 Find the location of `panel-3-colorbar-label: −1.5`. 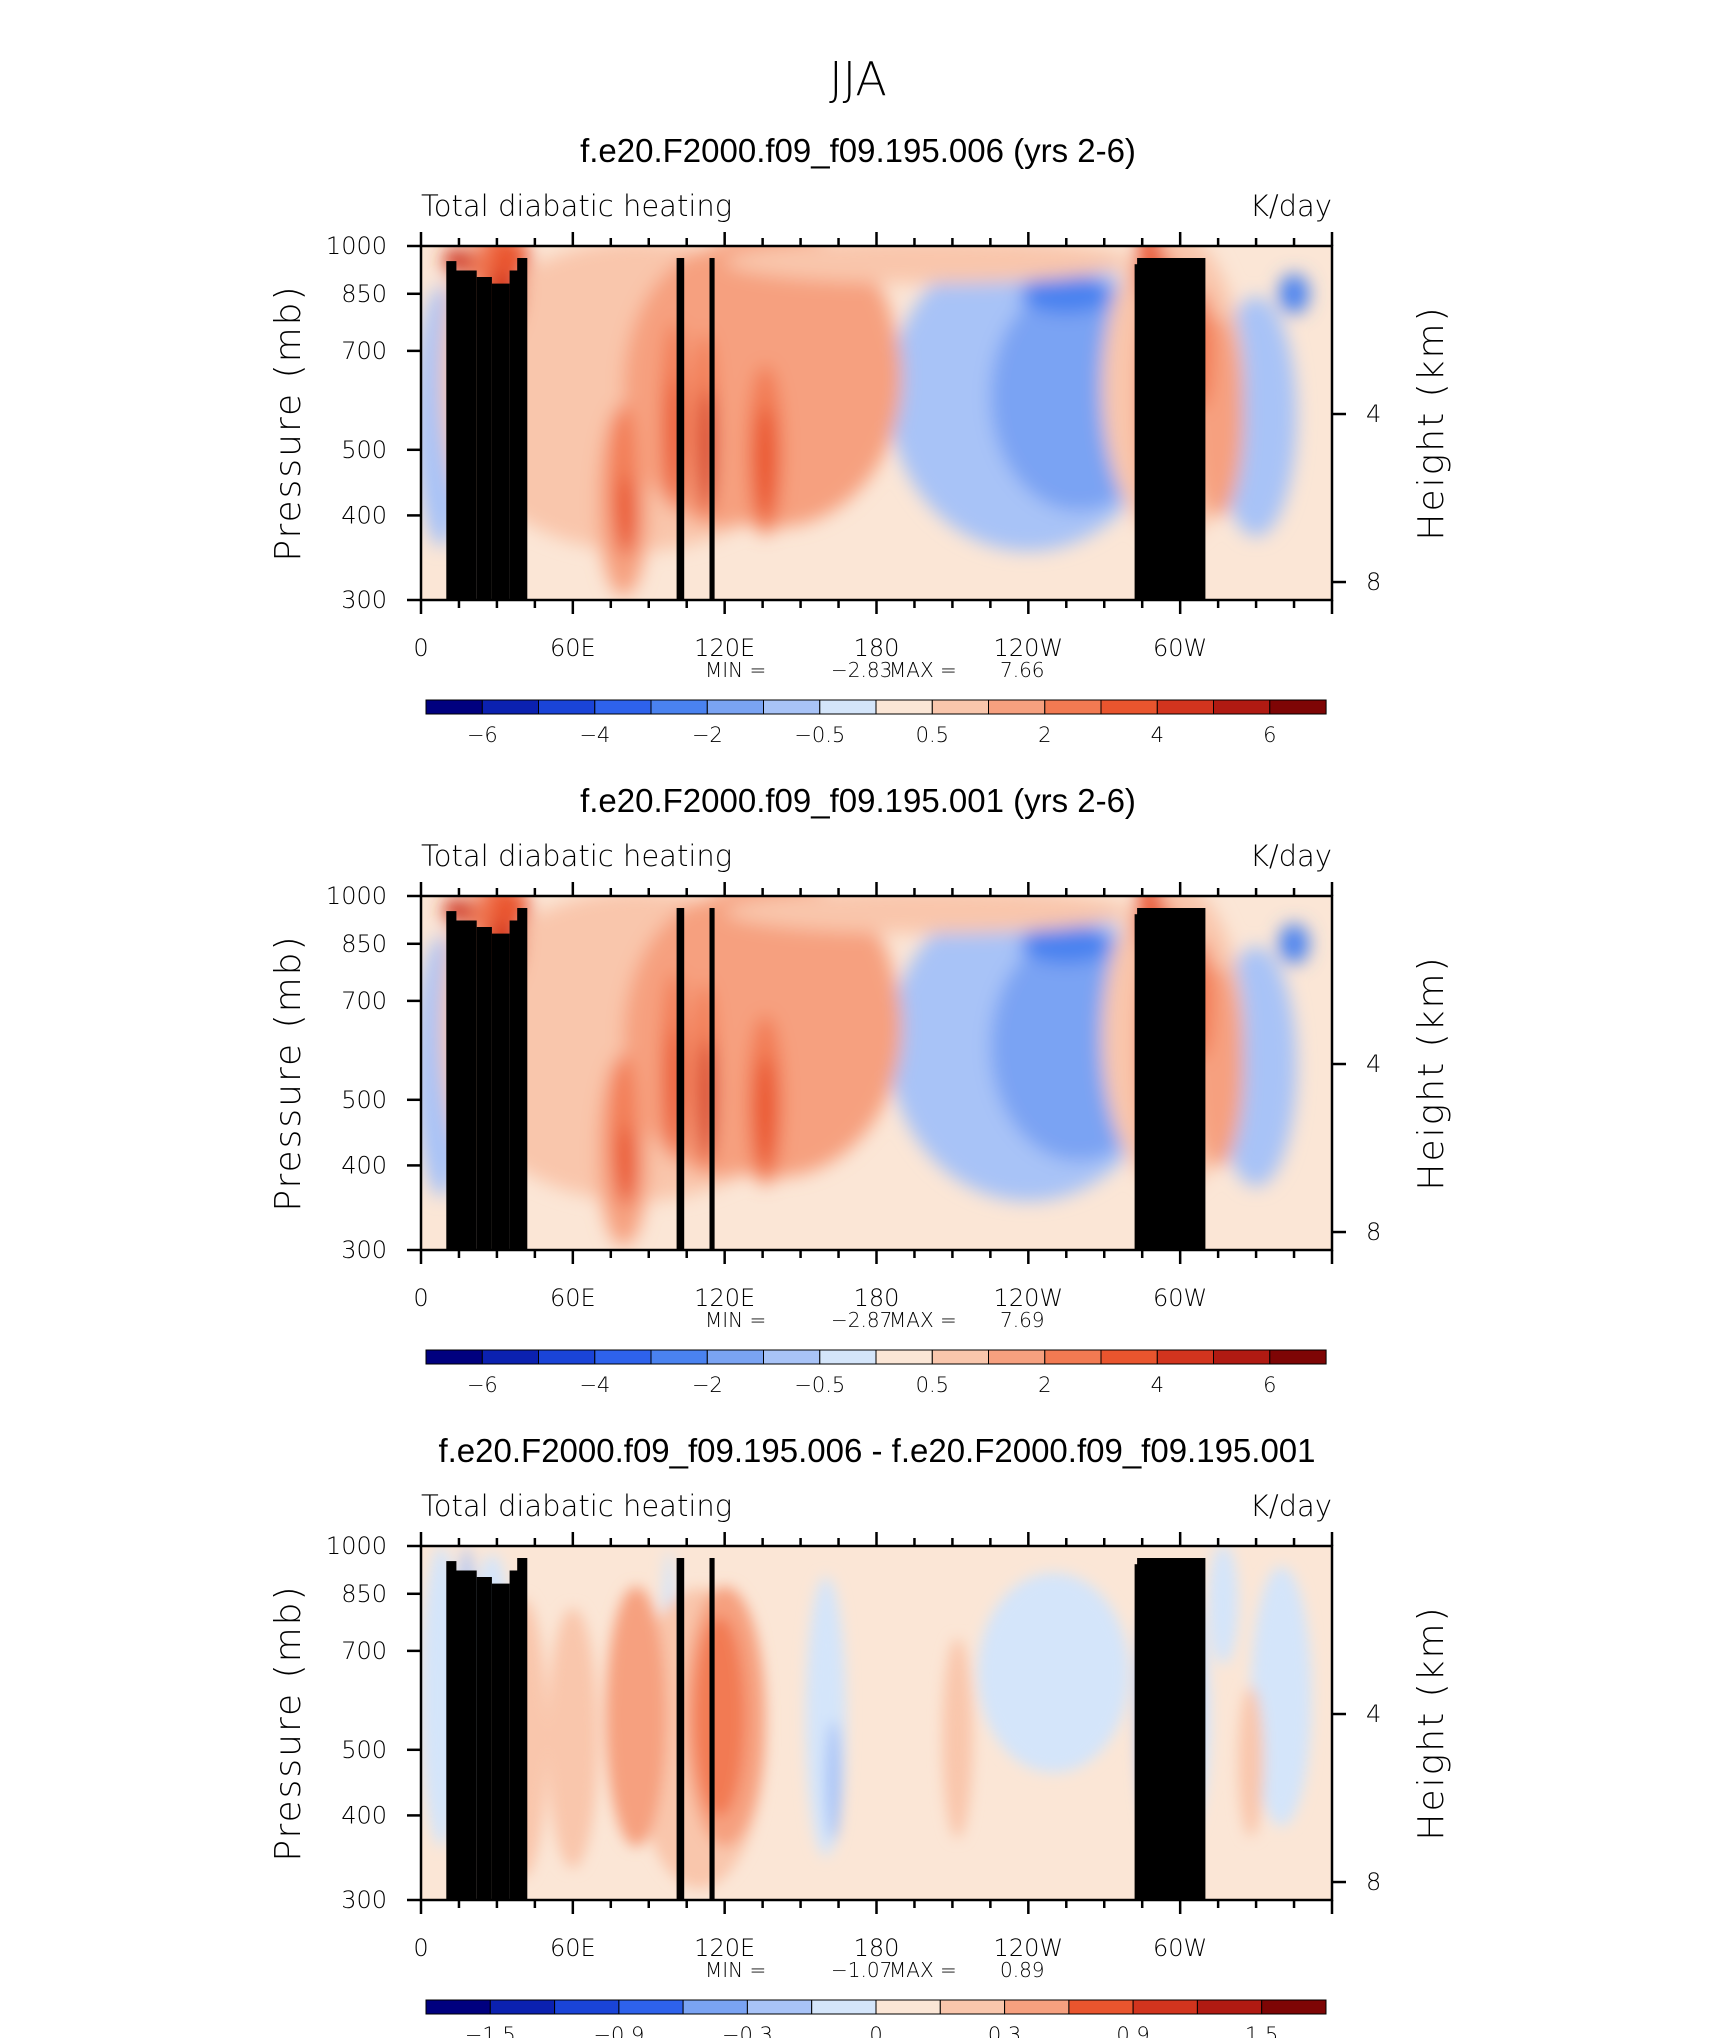

panel-3-colorbar-label: −1.5 is located at coordinates (490, 2030).